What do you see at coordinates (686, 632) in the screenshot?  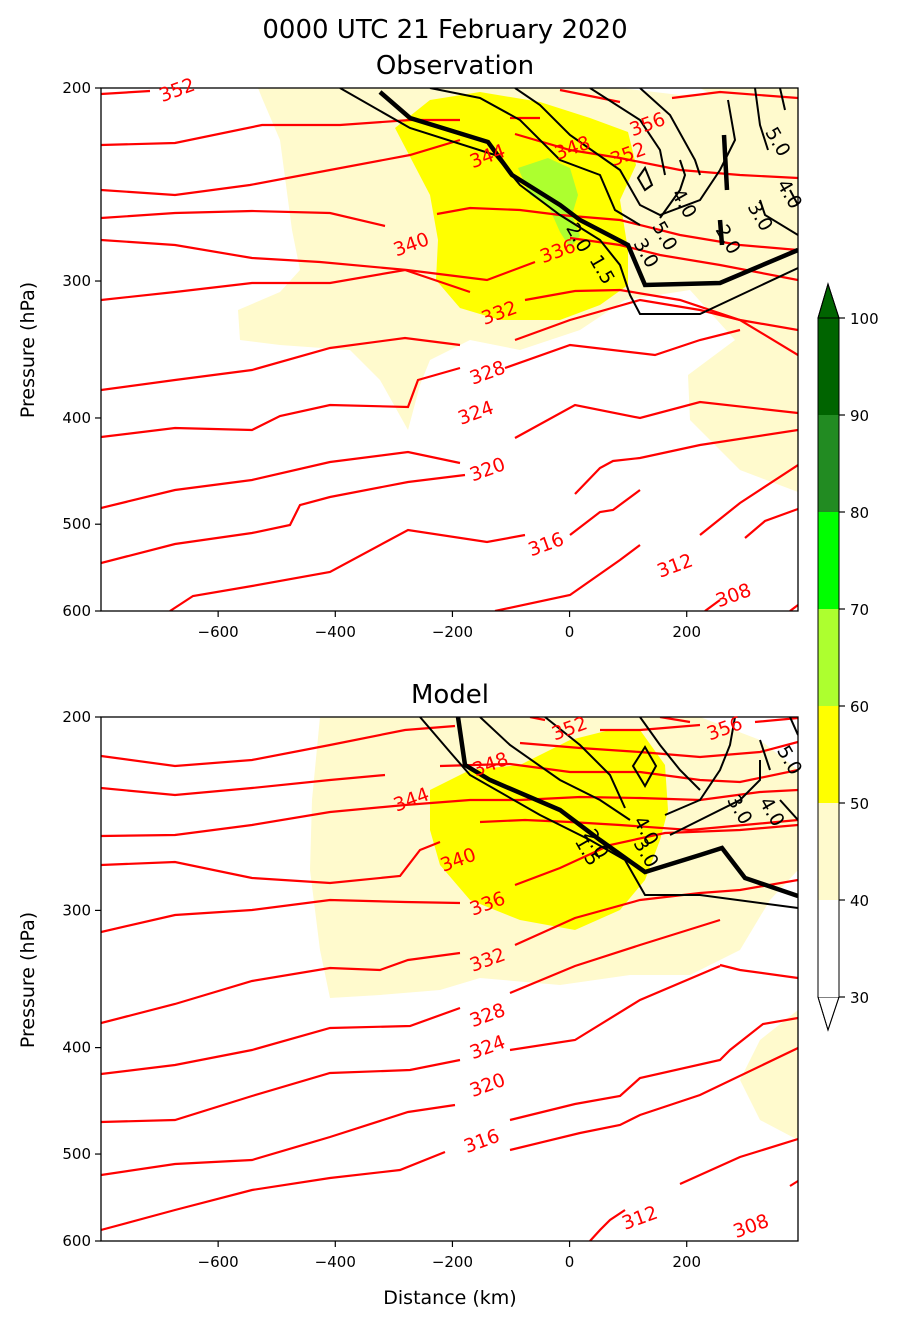 I see `observation-xtick-label: 200` at bounding box center [686, 632].